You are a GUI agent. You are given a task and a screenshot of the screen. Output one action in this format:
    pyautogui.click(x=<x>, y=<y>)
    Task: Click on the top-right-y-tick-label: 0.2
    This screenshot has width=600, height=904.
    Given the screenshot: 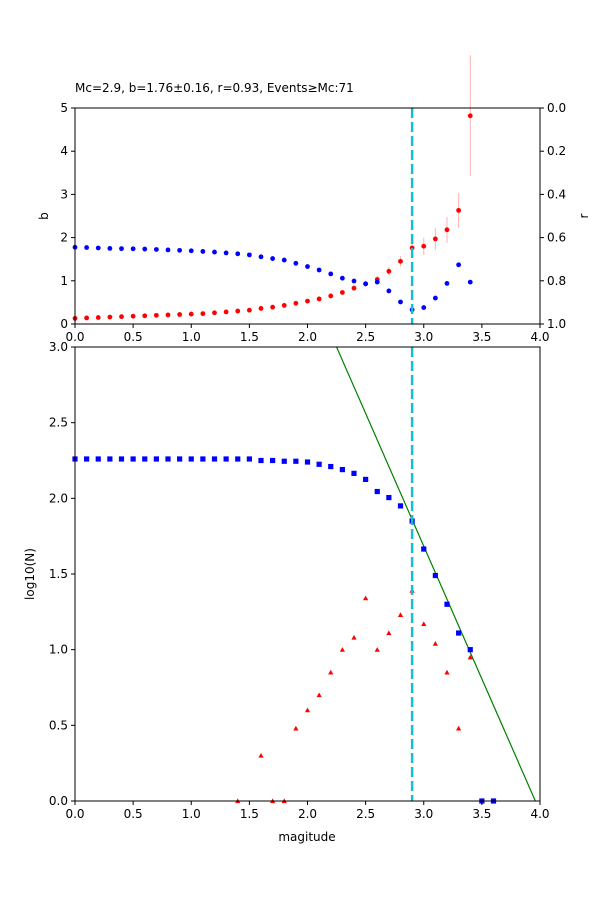 What is the action you would take?
    pyautogui.click(x=556, y=151)
    